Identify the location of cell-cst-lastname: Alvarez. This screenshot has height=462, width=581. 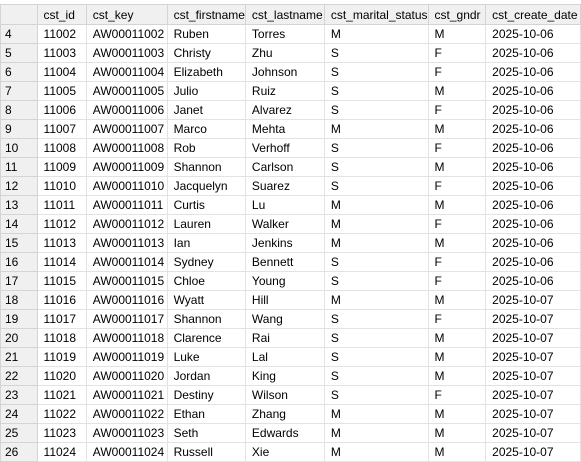
(284, 110).